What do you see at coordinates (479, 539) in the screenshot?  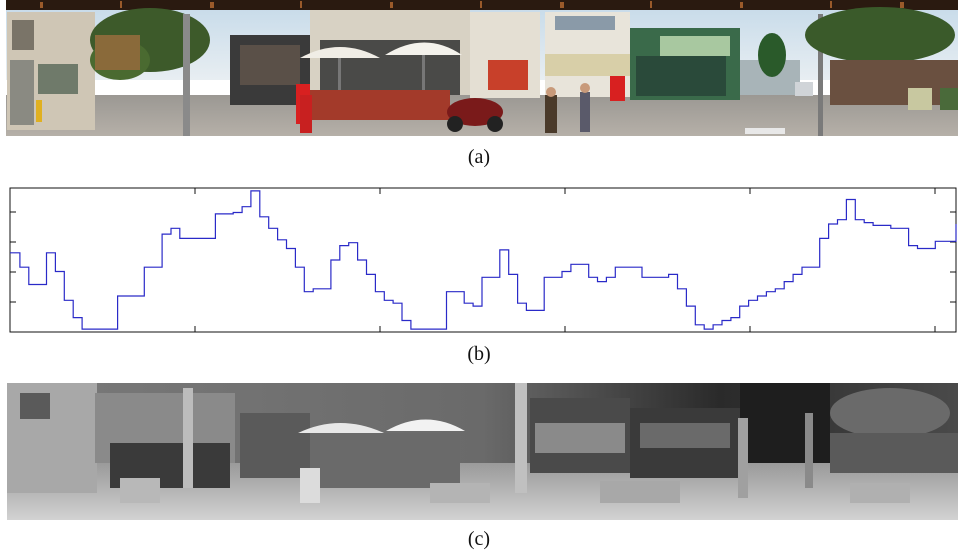 I see `caption-c: (c)` at bounding box center [479, 539].